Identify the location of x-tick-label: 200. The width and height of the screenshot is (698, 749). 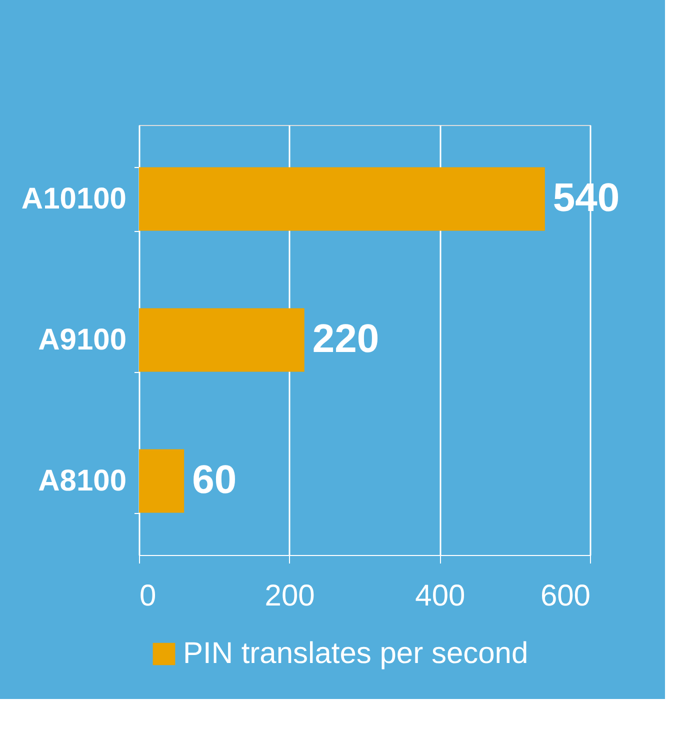
(289, 596).